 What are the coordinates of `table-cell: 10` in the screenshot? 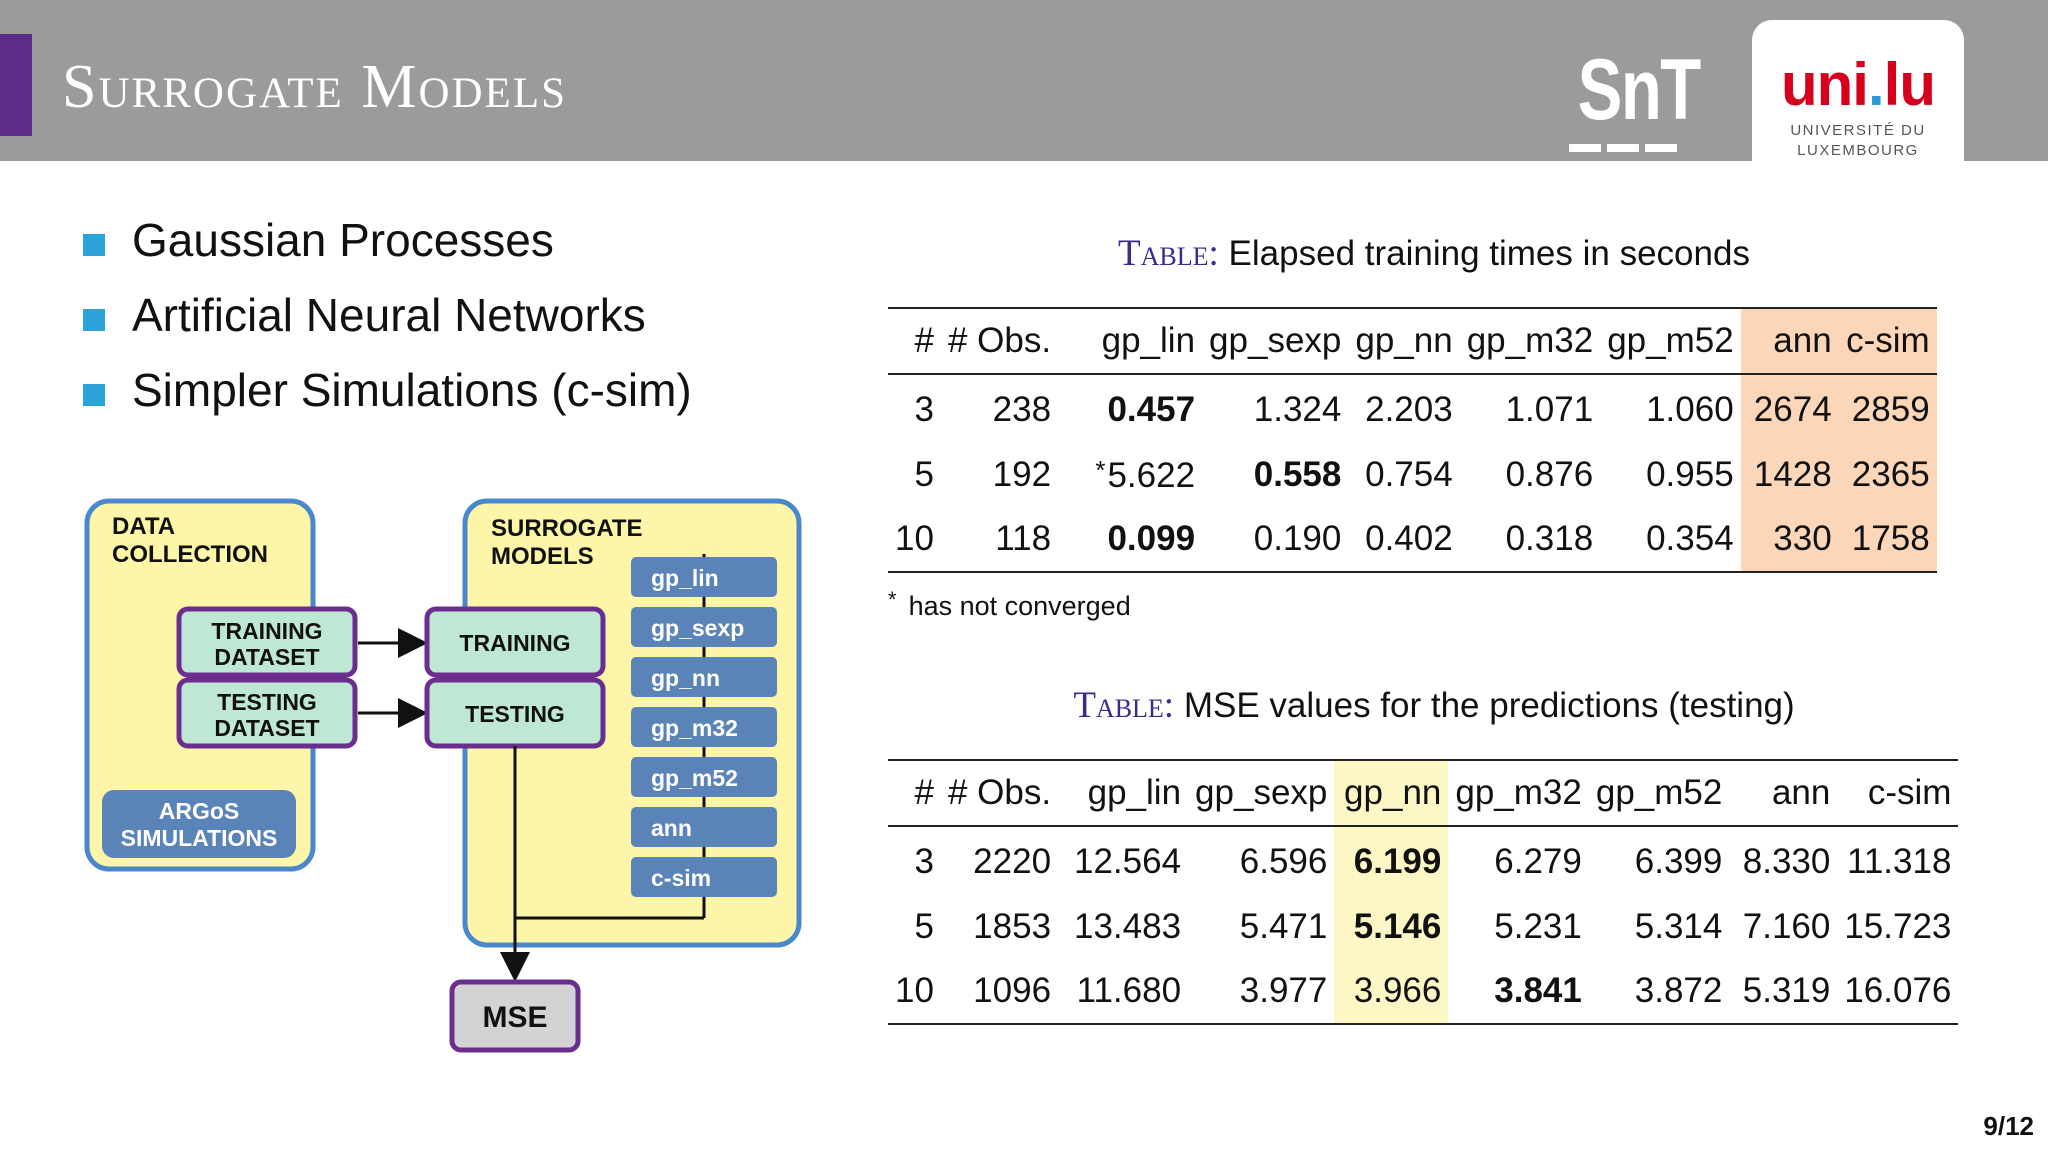 It's located at (914, 538).